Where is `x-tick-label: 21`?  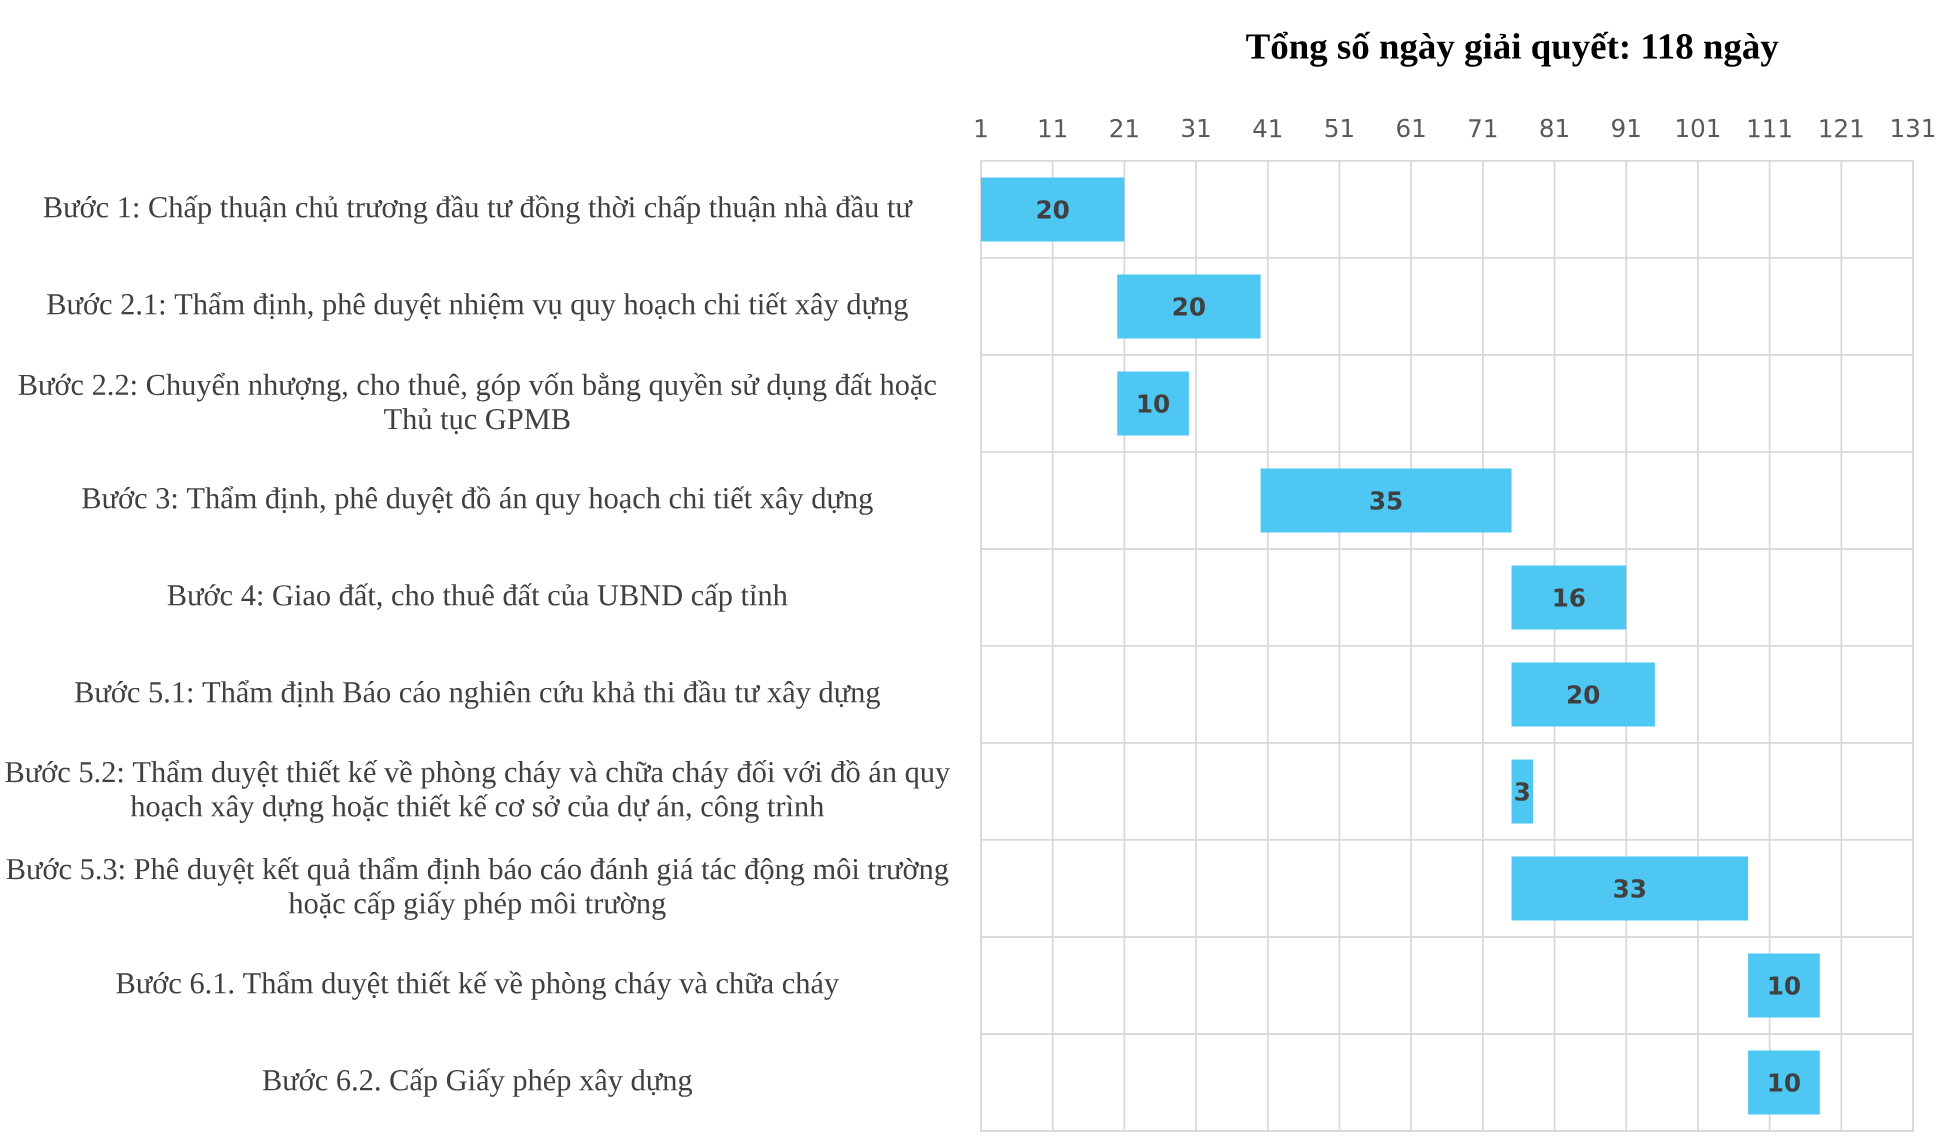
x-tick-label: 21 is located at coordinates (1124, 128).